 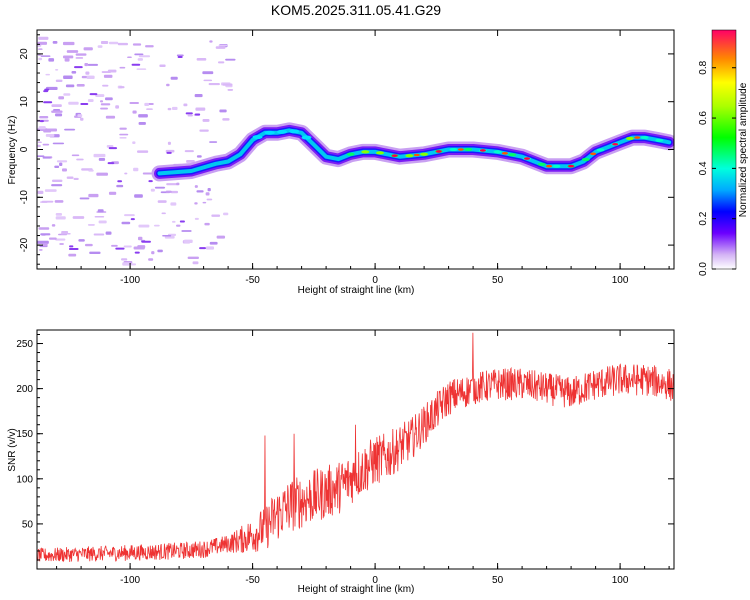 What do you see at coordinates (703, 218) in the screenshot?
I see `colorbar-tick-label: 0.2` at bounding box center [703, 218].